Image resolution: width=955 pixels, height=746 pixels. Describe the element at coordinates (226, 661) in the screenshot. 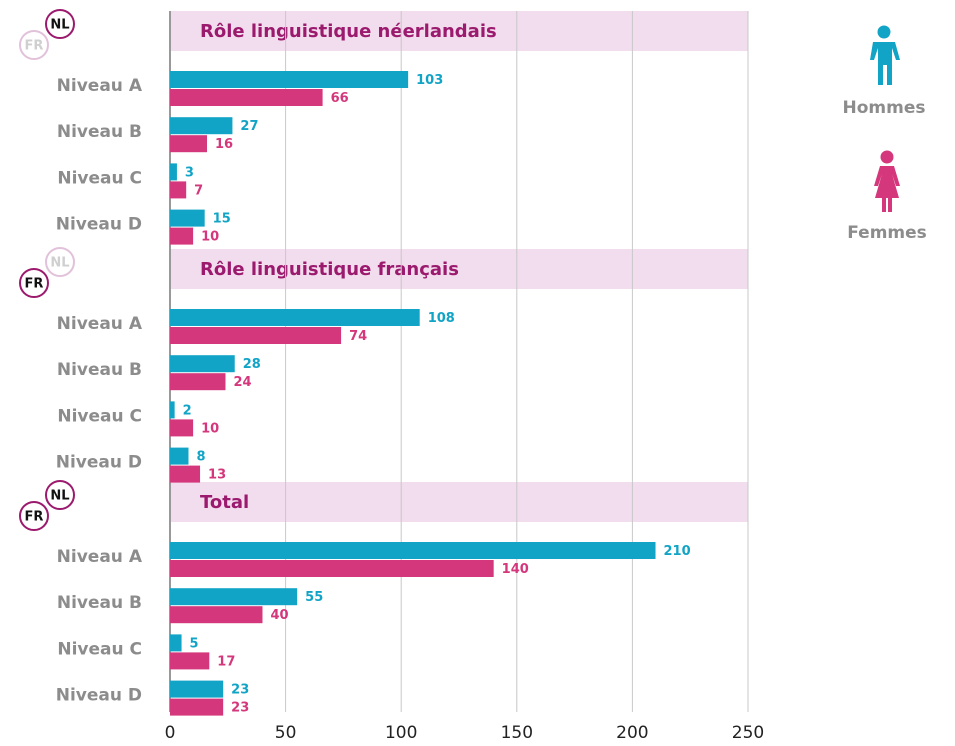

I see `value-label: 17` at that location.